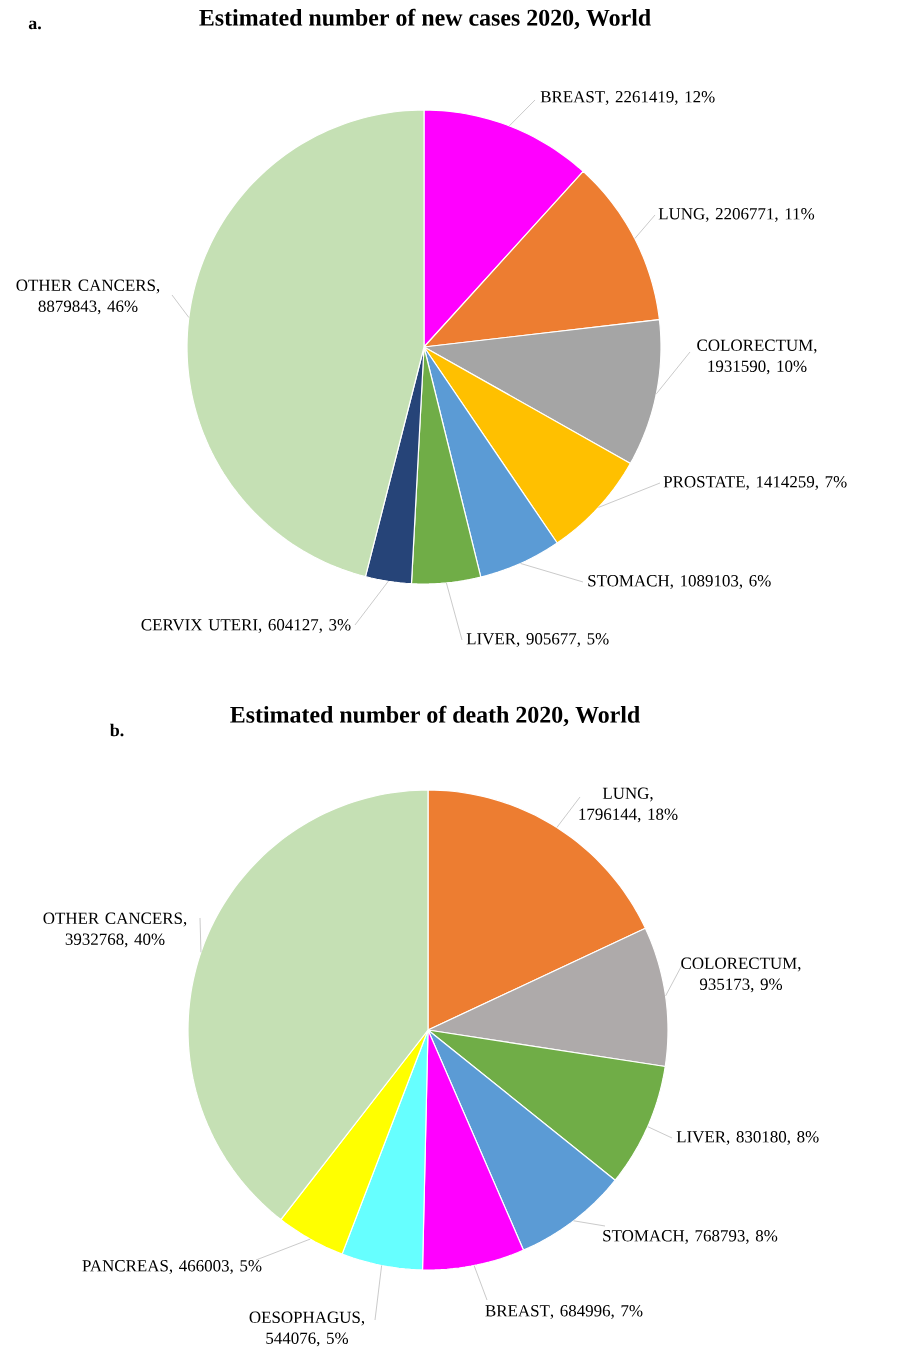 The height and width of the screenshot is (1349, 901). Describe the element at coordinates (125, 1266) in the screenshot. I see `slice-label: PANCREAS` at that location.